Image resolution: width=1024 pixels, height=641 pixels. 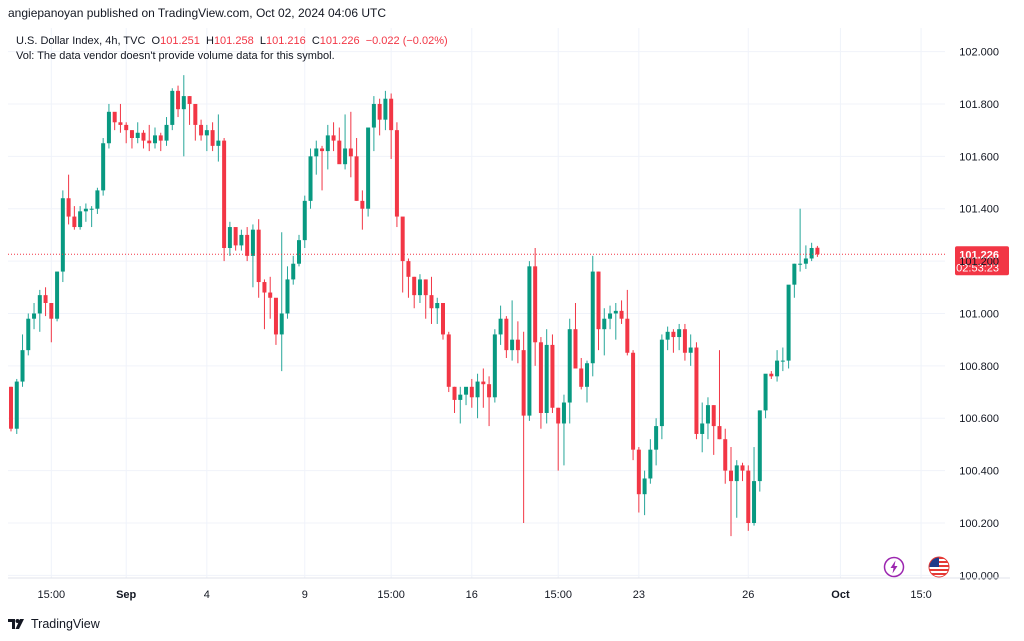 I want to click on tradingview-footer: TradingView, so click(x=54, y=624).